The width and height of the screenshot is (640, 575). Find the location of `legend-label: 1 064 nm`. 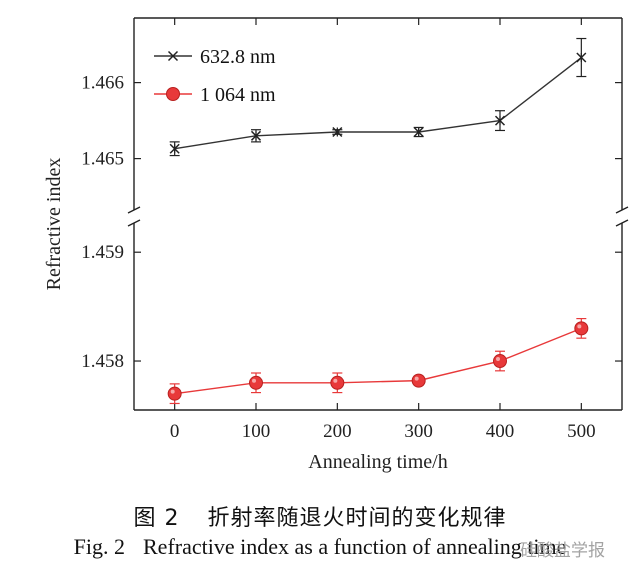

legend-label: 1 064 nm is located at coordinates (238, 95).